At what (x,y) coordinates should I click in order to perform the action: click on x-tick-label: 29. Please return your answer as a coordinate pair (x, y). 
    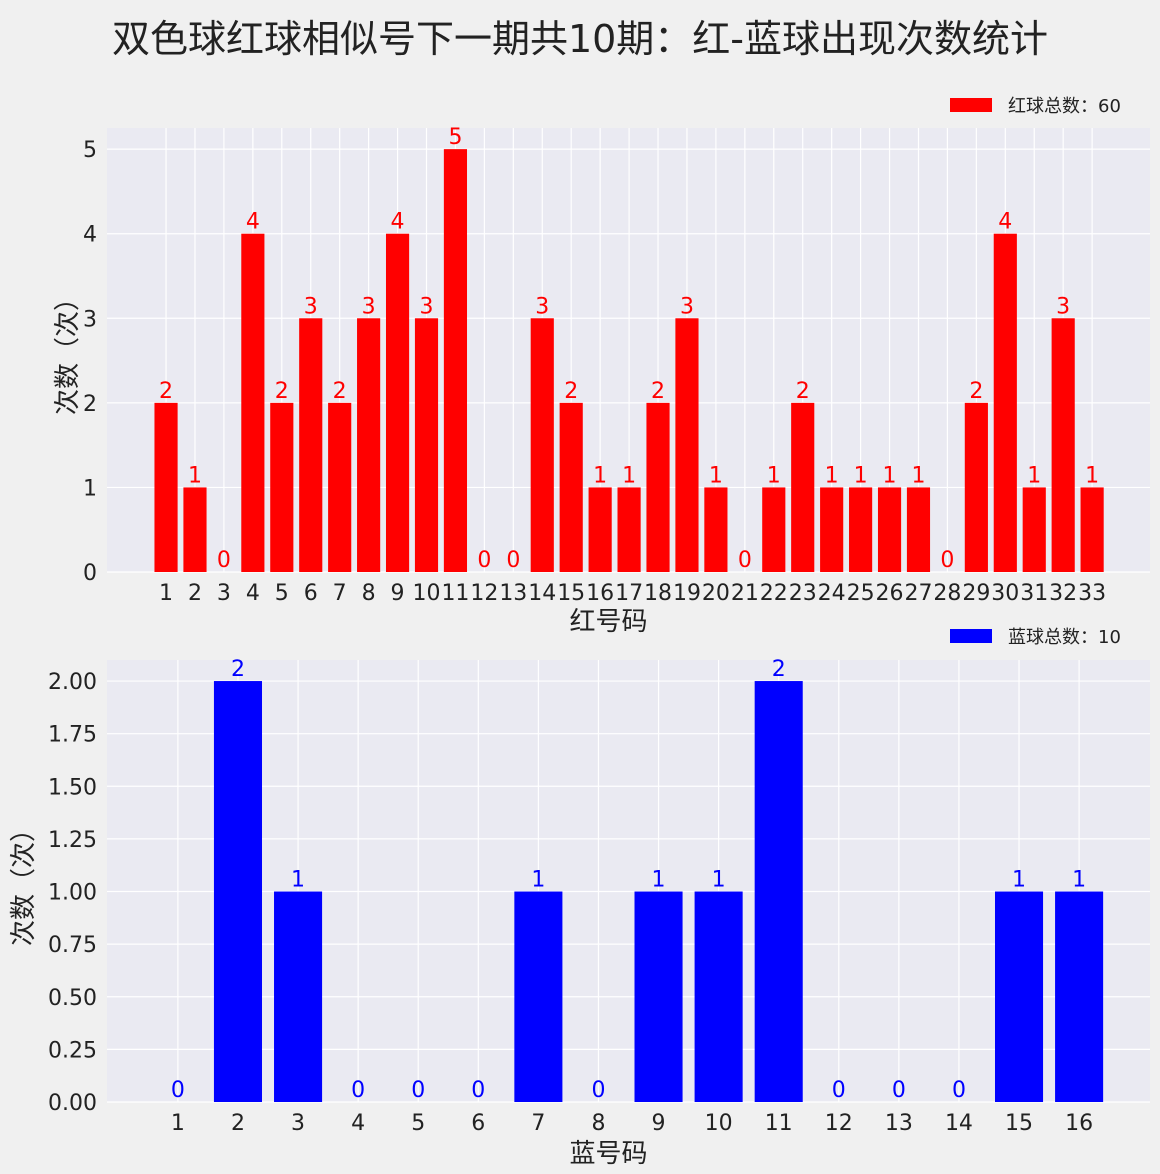
    Looking at the image, I should click on (976, 593).